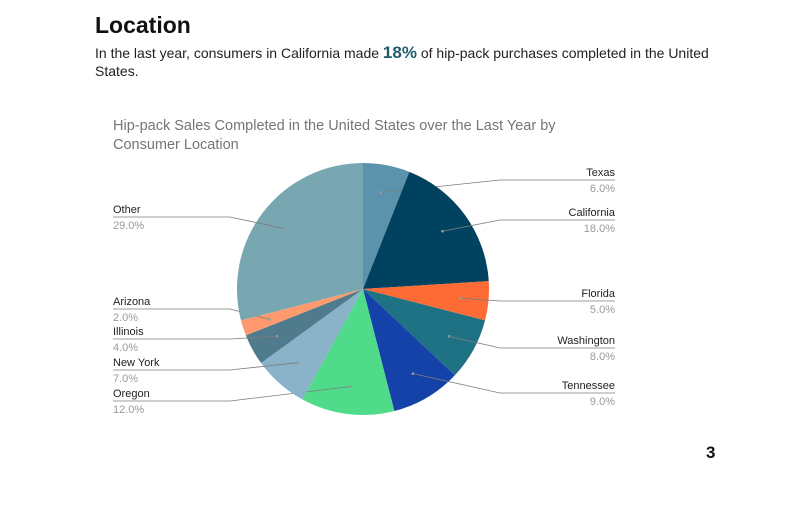  What do you see at coordinates (537, 299) in the screenshot?
I see `leader-line-florida` at bounding box center [537, 299].